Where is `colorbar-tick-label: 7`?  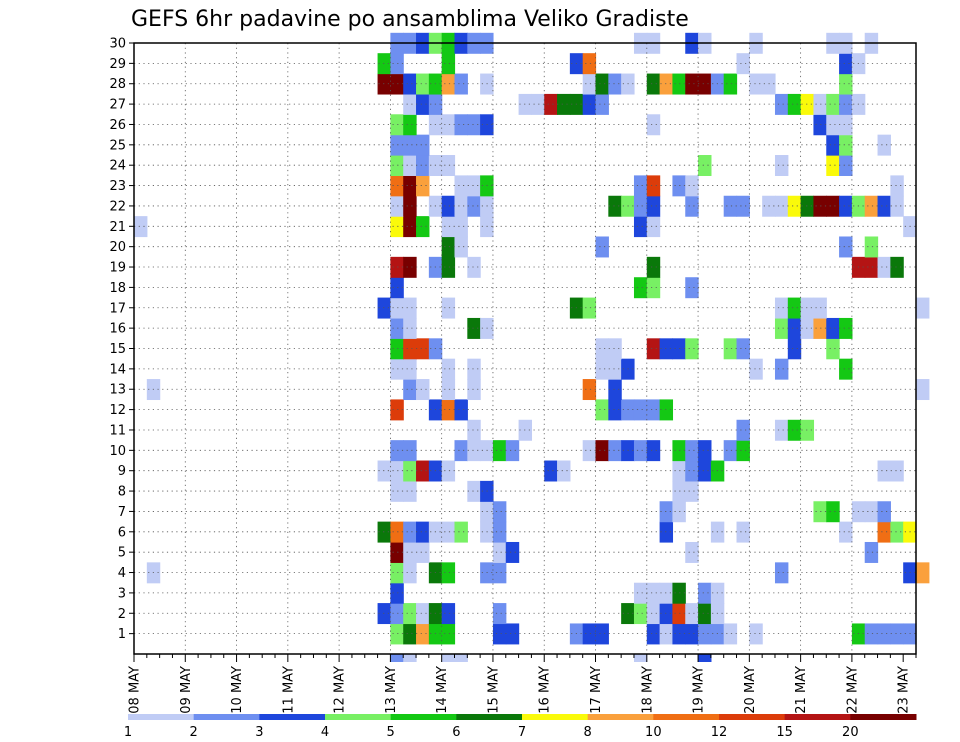
colorbar-tick-label: 7 is located at coordinates (522, 732).